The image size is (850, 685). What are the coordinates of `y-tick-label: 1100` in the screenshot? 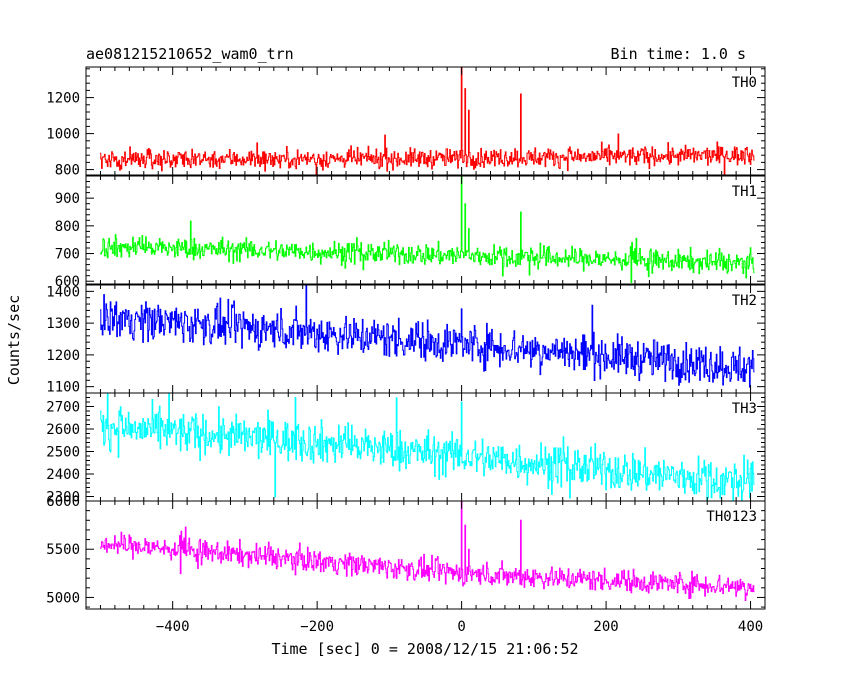 It's located at (63, 388).